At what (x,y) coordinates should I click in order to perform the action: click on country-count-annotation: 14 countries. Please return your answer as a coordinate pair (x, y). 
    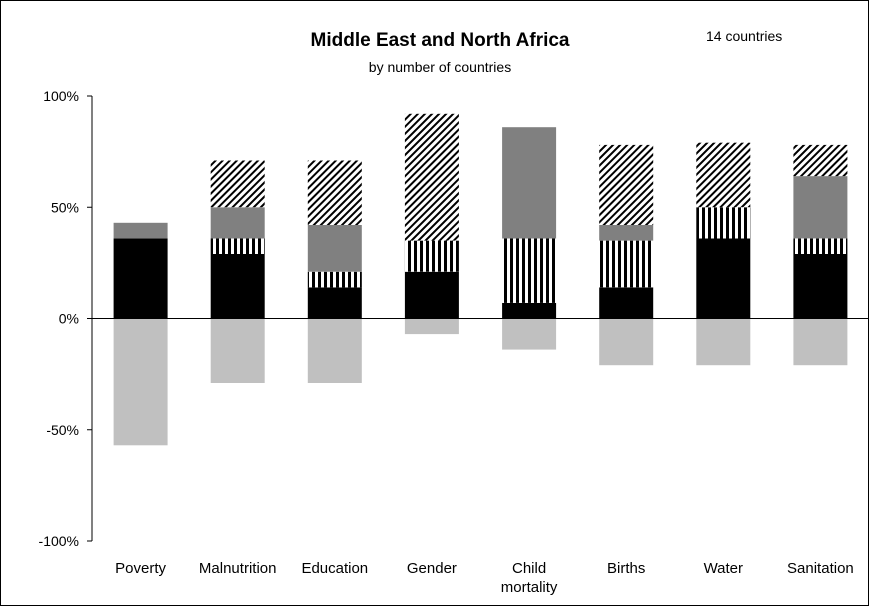
    Looking at the image, I should click on (744, 36).